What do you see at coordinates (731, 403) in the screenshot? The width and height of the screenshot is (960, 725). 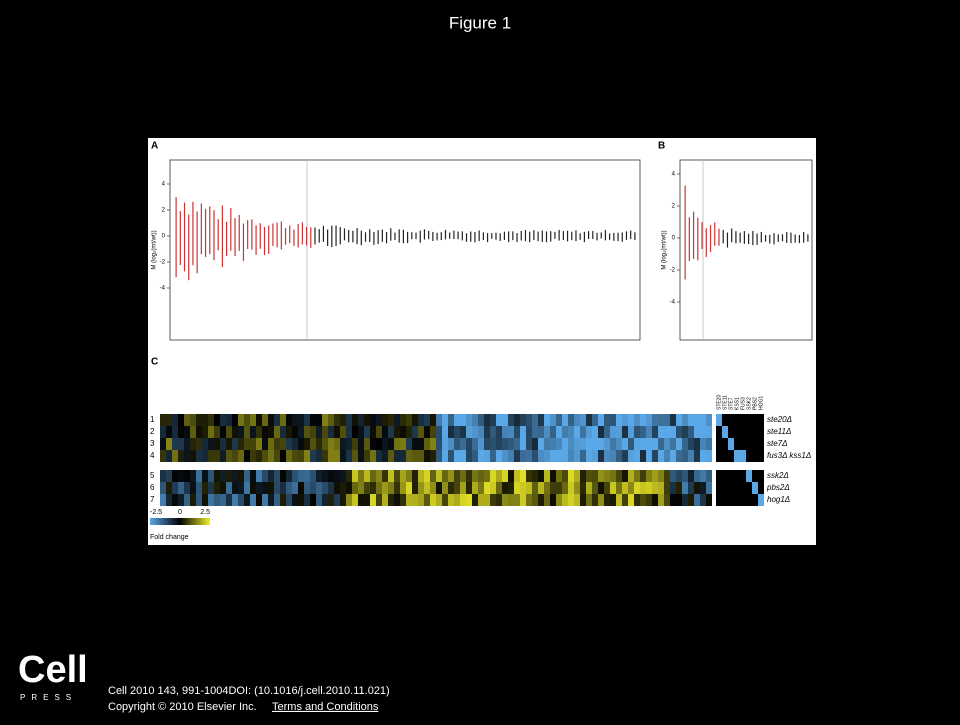 I see `column-label: STE7` at bounding box center [731, 403].